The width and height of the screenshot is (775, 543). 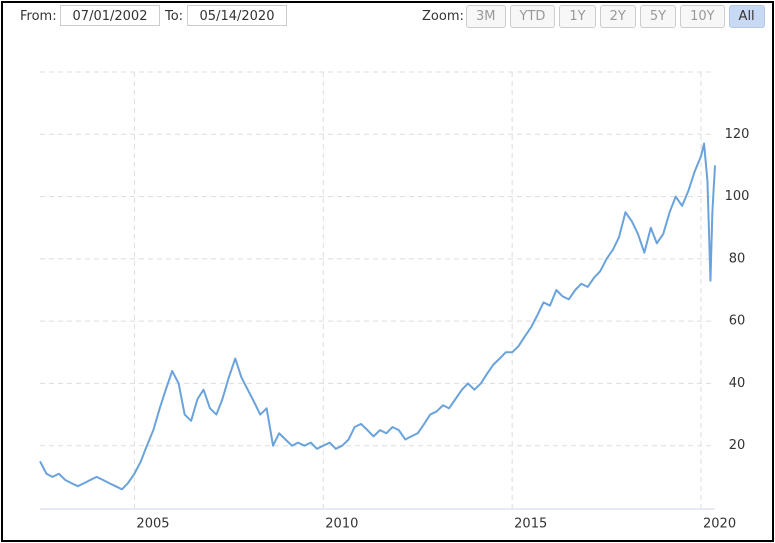 What do you see at coordinates (746, 16) in the screenshot?
I see `zoom-button: All` at bounding box center [746, 16].